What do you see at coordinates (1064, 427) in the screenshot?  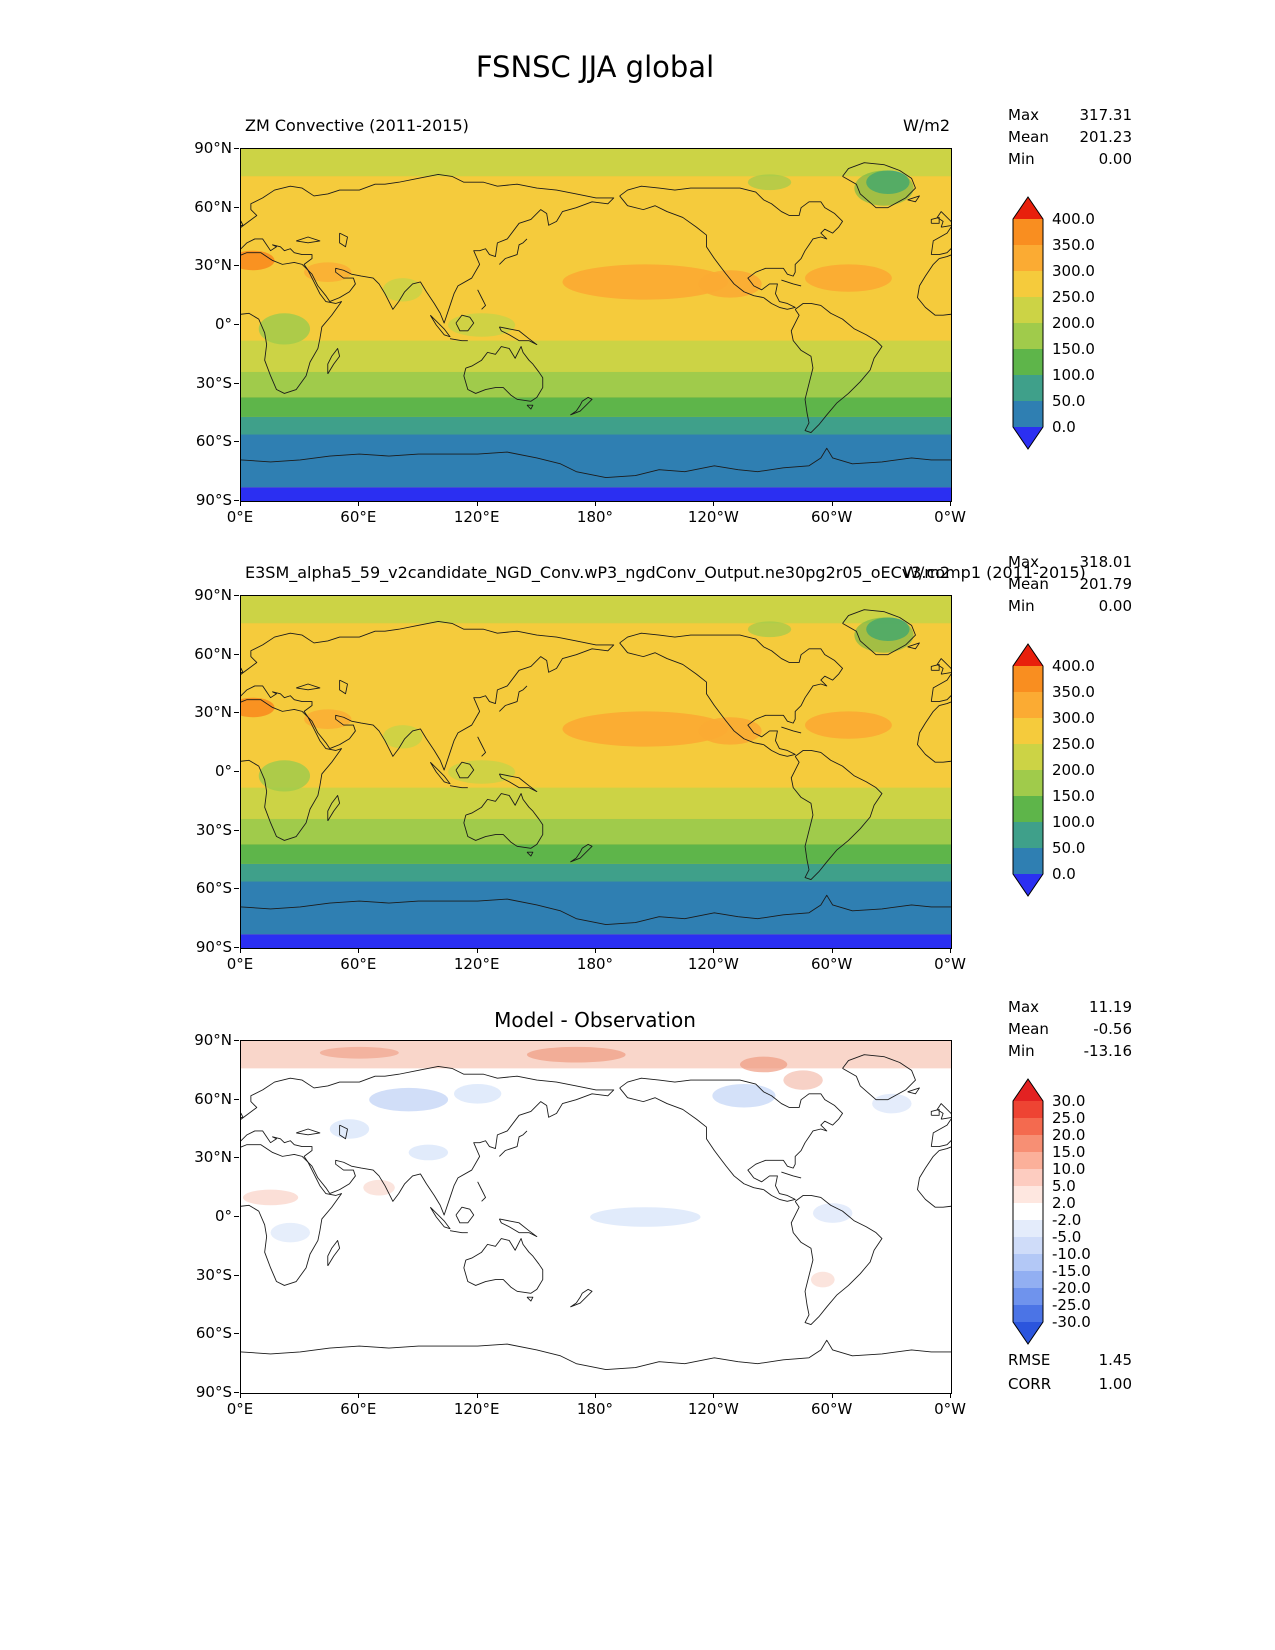 I see `colorbar-tick-label: 0.0` at bounding box center [1064, 427].